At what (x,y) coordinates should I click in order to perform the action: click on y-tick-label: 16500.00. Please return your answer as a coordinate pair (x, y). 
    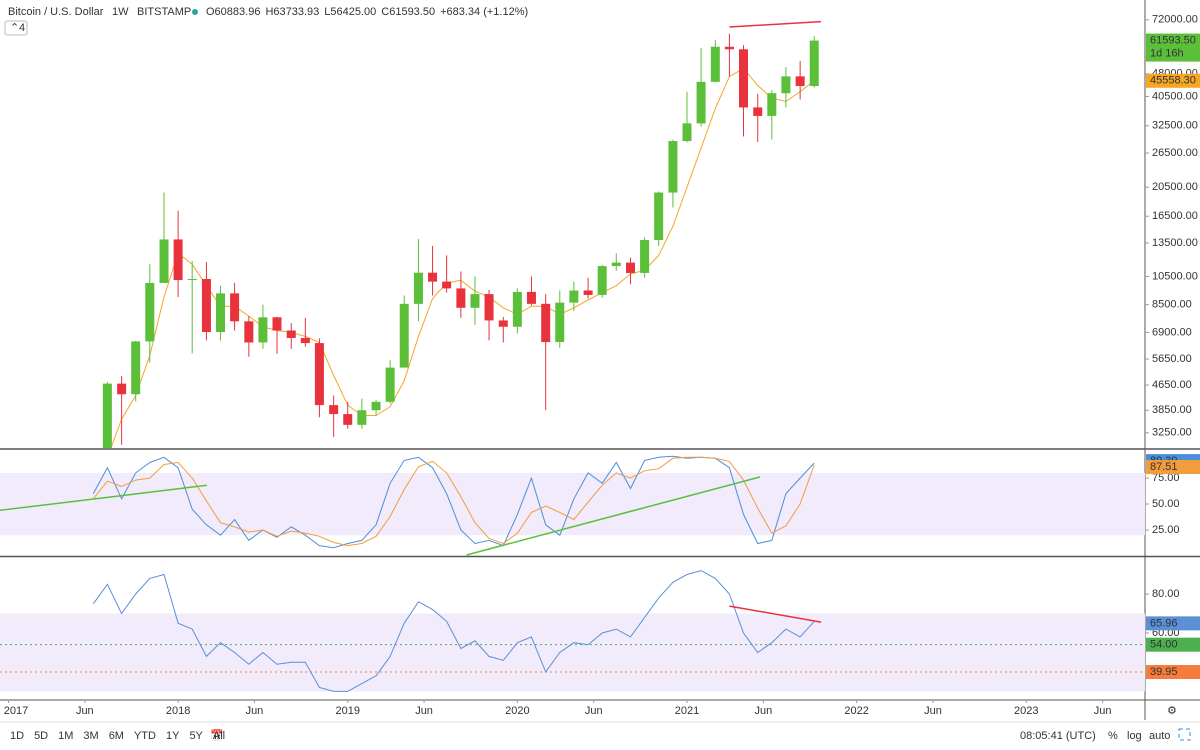
    Looking at the image, I should click on (1175, 216).